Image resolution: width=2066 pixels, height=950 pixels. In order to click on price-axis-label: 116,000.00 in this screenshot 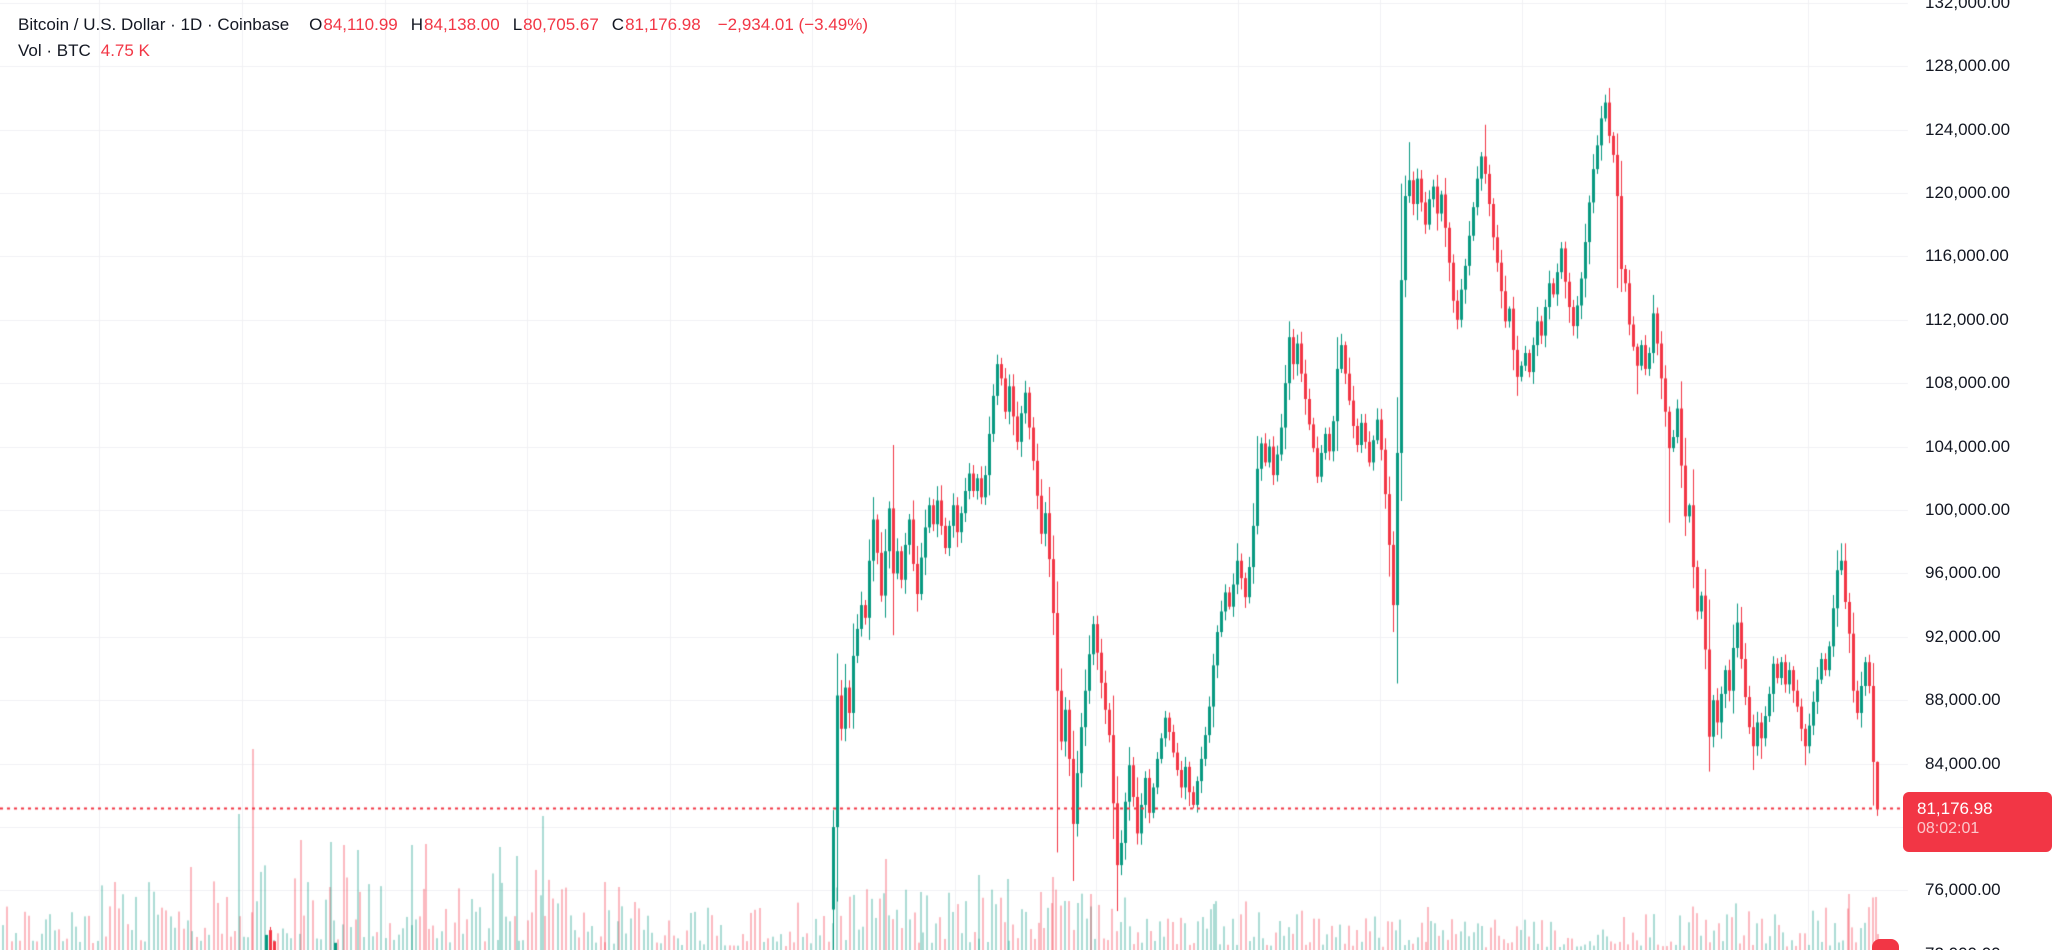, I will do `click(1967, 256)`.